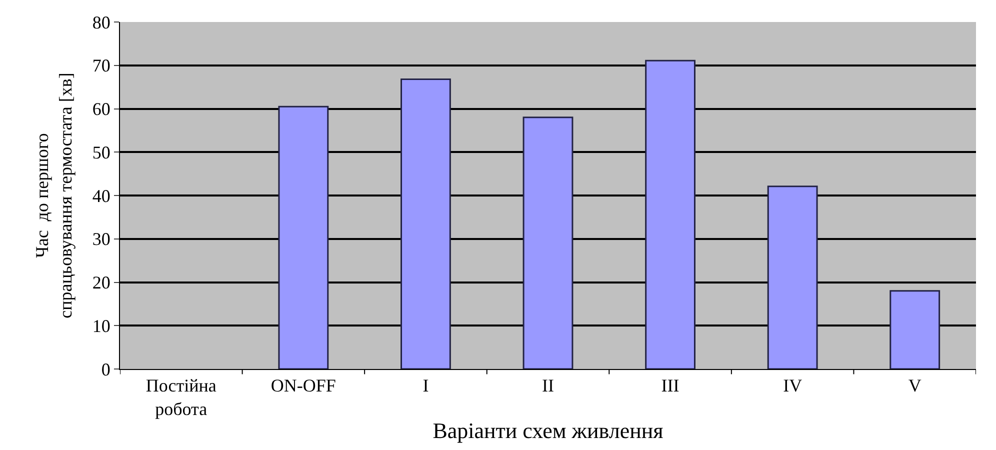 The height and width of the screenshot is (450, 996). Describe the element at coordinates (105, 369) in the screenshot. I see `y-tick-label: 0` at that location.